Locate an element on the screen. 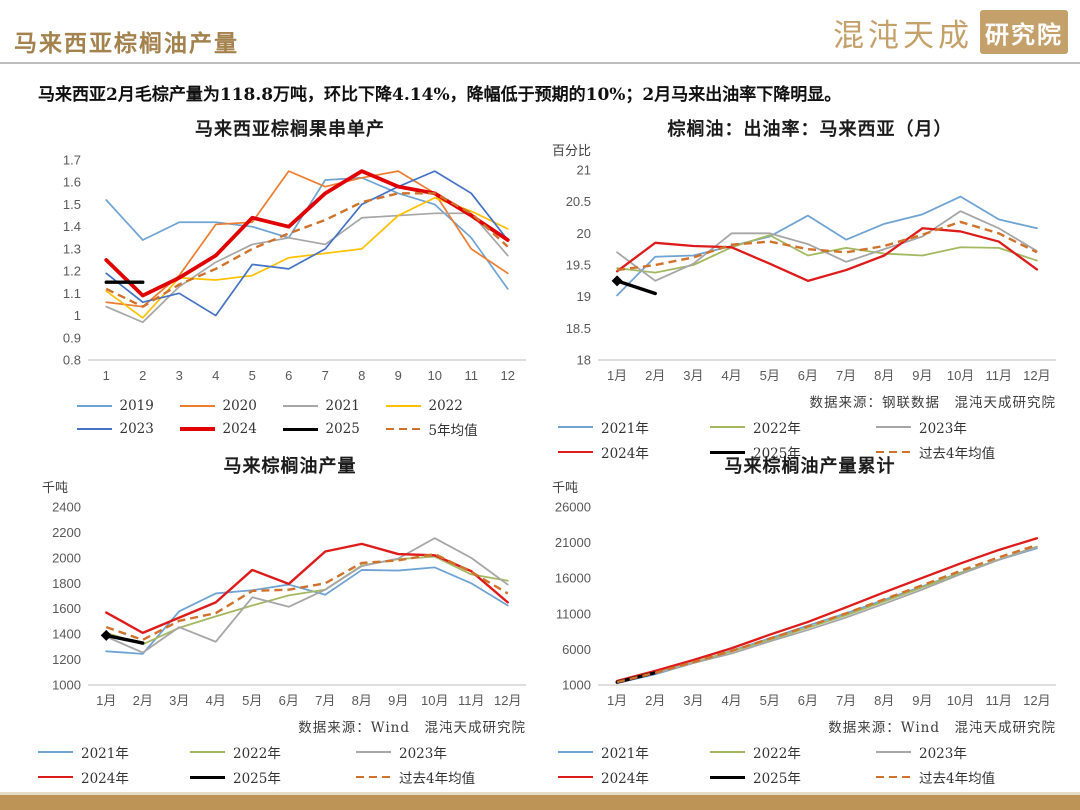 This screenshot has height=810, width=1080. legend-label: 2021年 is located at coordinates (625, 429).